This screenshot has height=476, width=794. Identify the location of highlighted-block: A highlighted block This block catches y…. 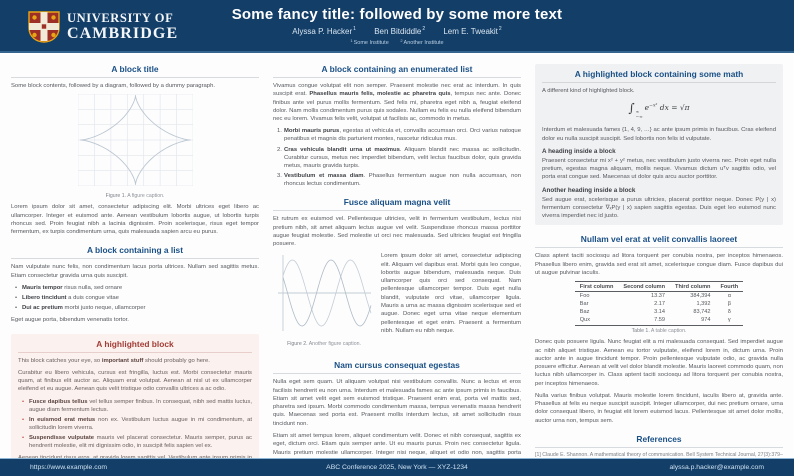
(135, 395).